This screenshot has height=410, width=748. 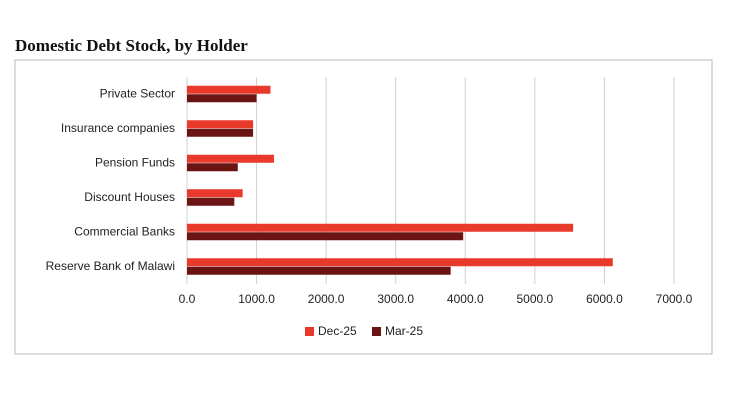 What do you see at coordinates (118, 128) in the screenshot?
I see `y-tick-label: Insurance companies` at bounding box center [118, 128].